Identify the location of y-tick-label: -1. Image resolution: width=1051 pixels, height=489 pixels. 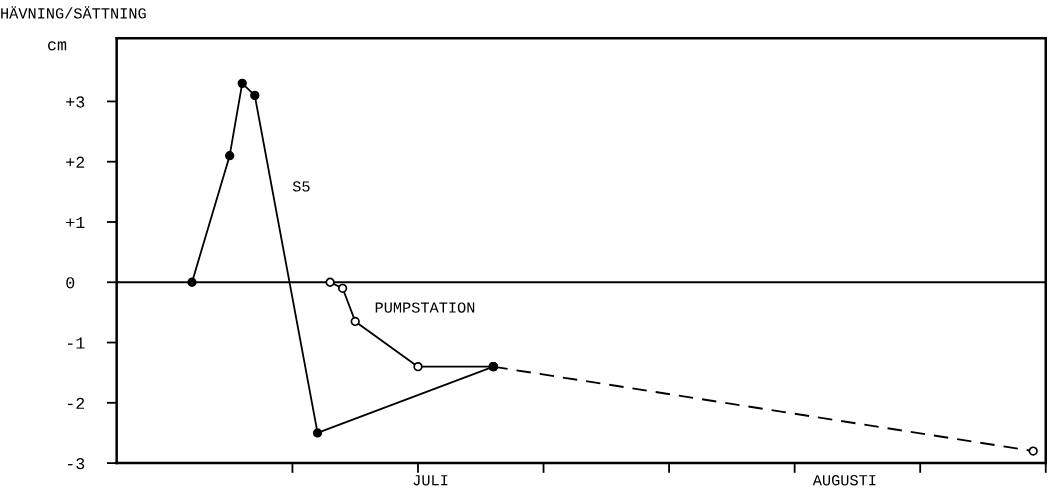
(76, 343).